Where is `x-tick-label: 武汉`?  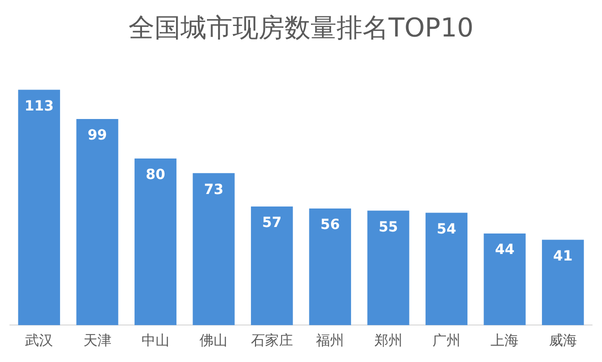
x-tick-label: 武汉 is located at coordinates (39, 341).